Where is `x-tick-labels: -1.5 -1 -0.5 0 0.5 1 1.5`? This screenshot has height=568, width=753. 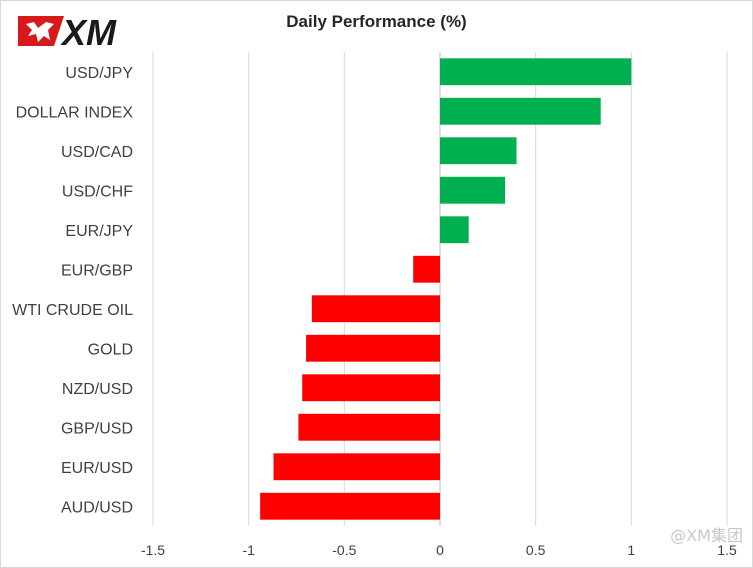 x-tick-labels: -1.5 -1 -0.5 0 0.5 1 1.5 is located at coordinates (439, 550).